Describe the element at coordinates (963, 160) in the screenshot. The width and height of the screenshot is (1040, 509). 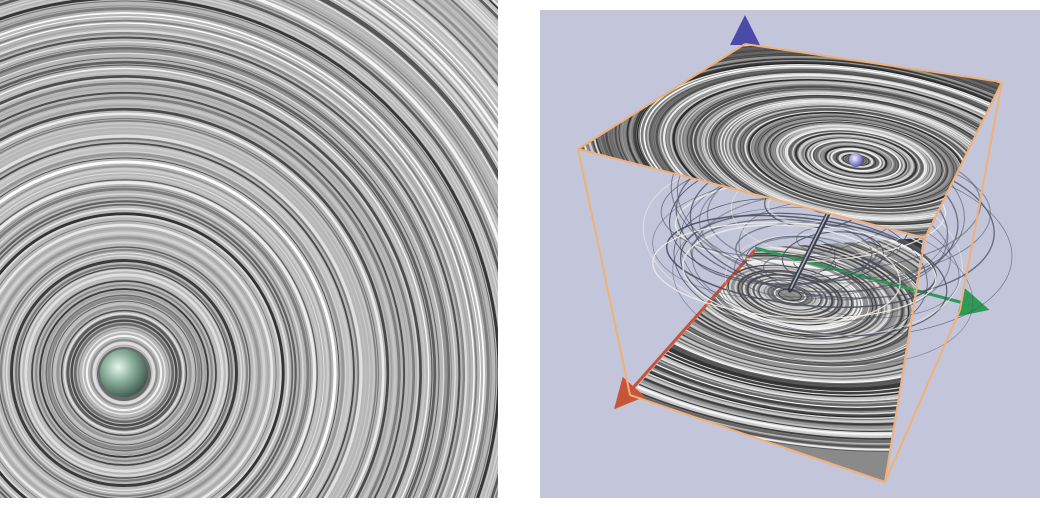
I see `box-edge-top-front-right` at that location.